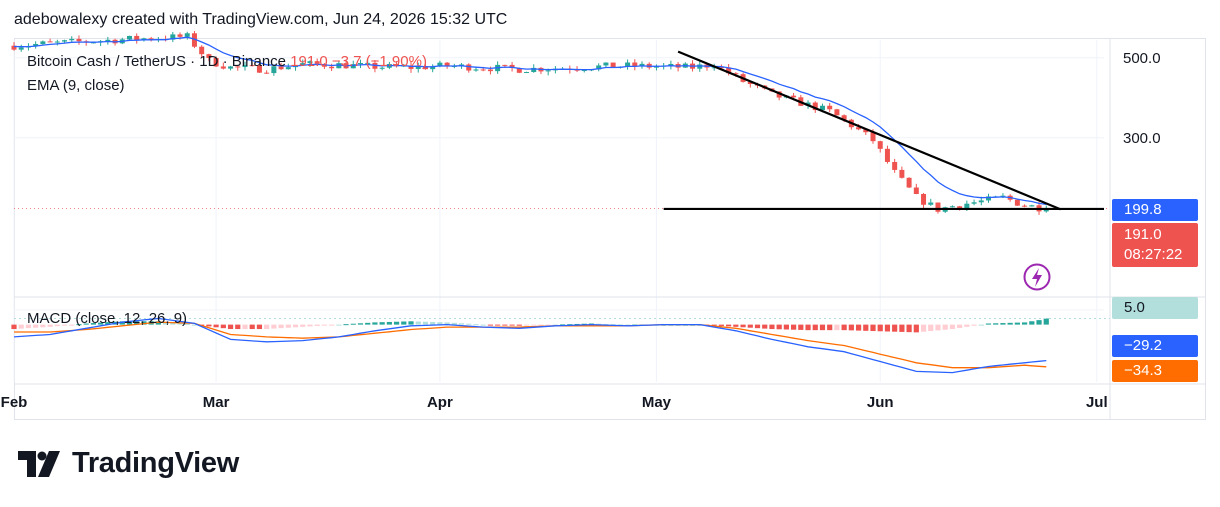 This screenshot has width=1220, height=507. I want to click on last-price-value: 191.0, so click(1143, 234).